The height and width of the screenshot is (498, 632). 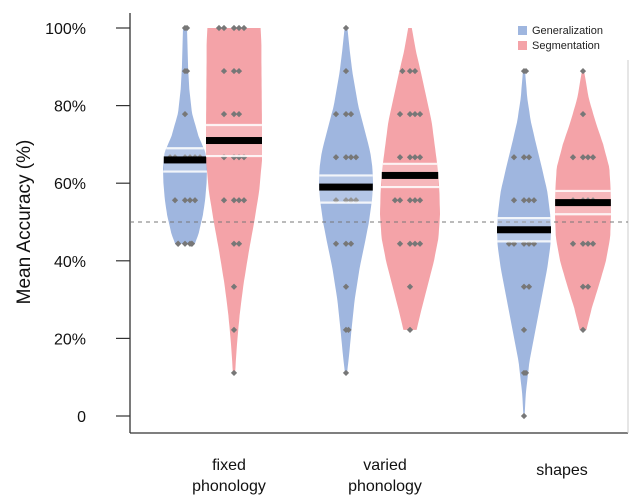 I want to click on y-tick-label: 0, so click(x=81, y=417).